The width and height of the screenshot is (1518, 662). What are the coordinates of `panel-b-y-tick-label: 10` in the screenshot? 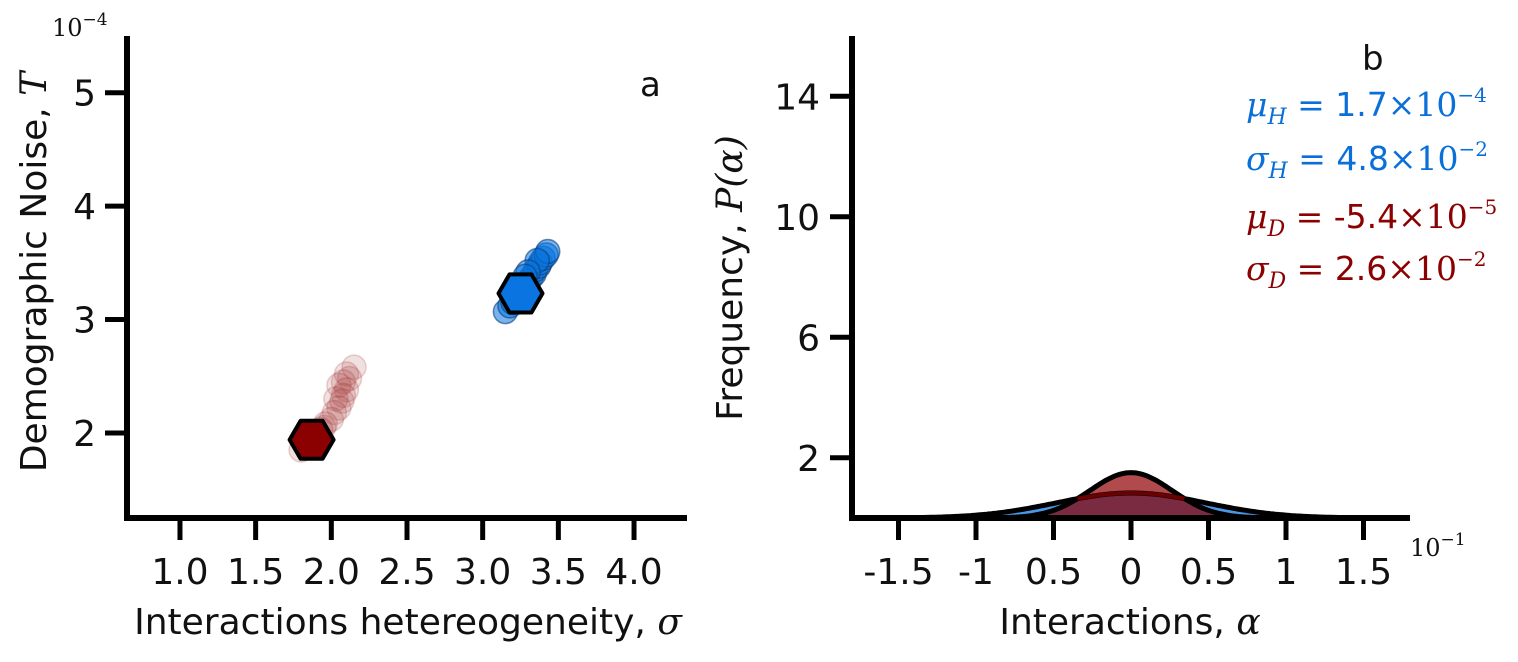 It's located at (797, 218).